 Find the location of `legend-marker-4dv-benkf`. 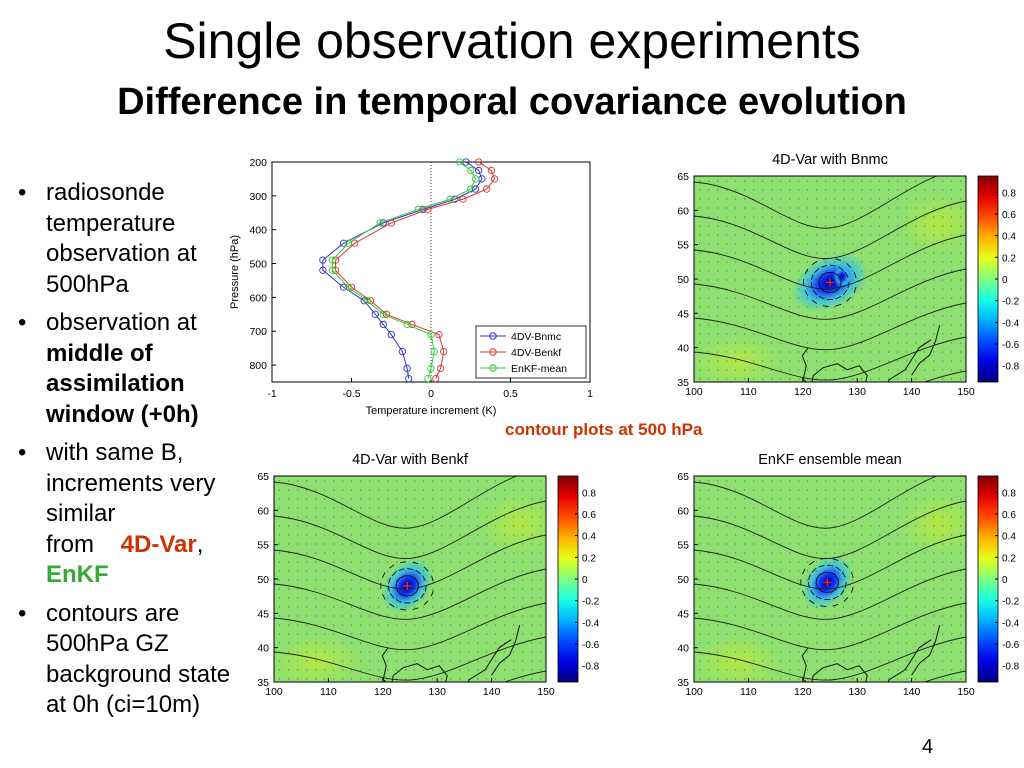

legend-marker-4dv-benkf is located at coordinates (493, 352).